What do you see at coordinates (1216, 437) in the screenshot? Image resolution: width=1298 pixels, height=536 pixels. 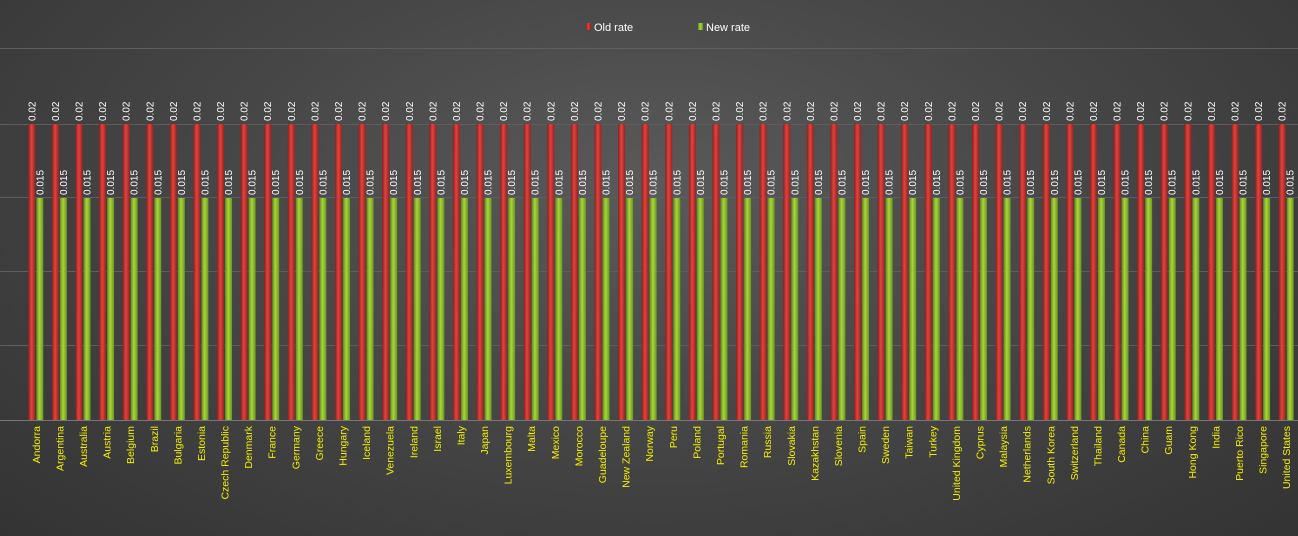 I see `x-tick-label: India` at bounding box center [1216, 437].